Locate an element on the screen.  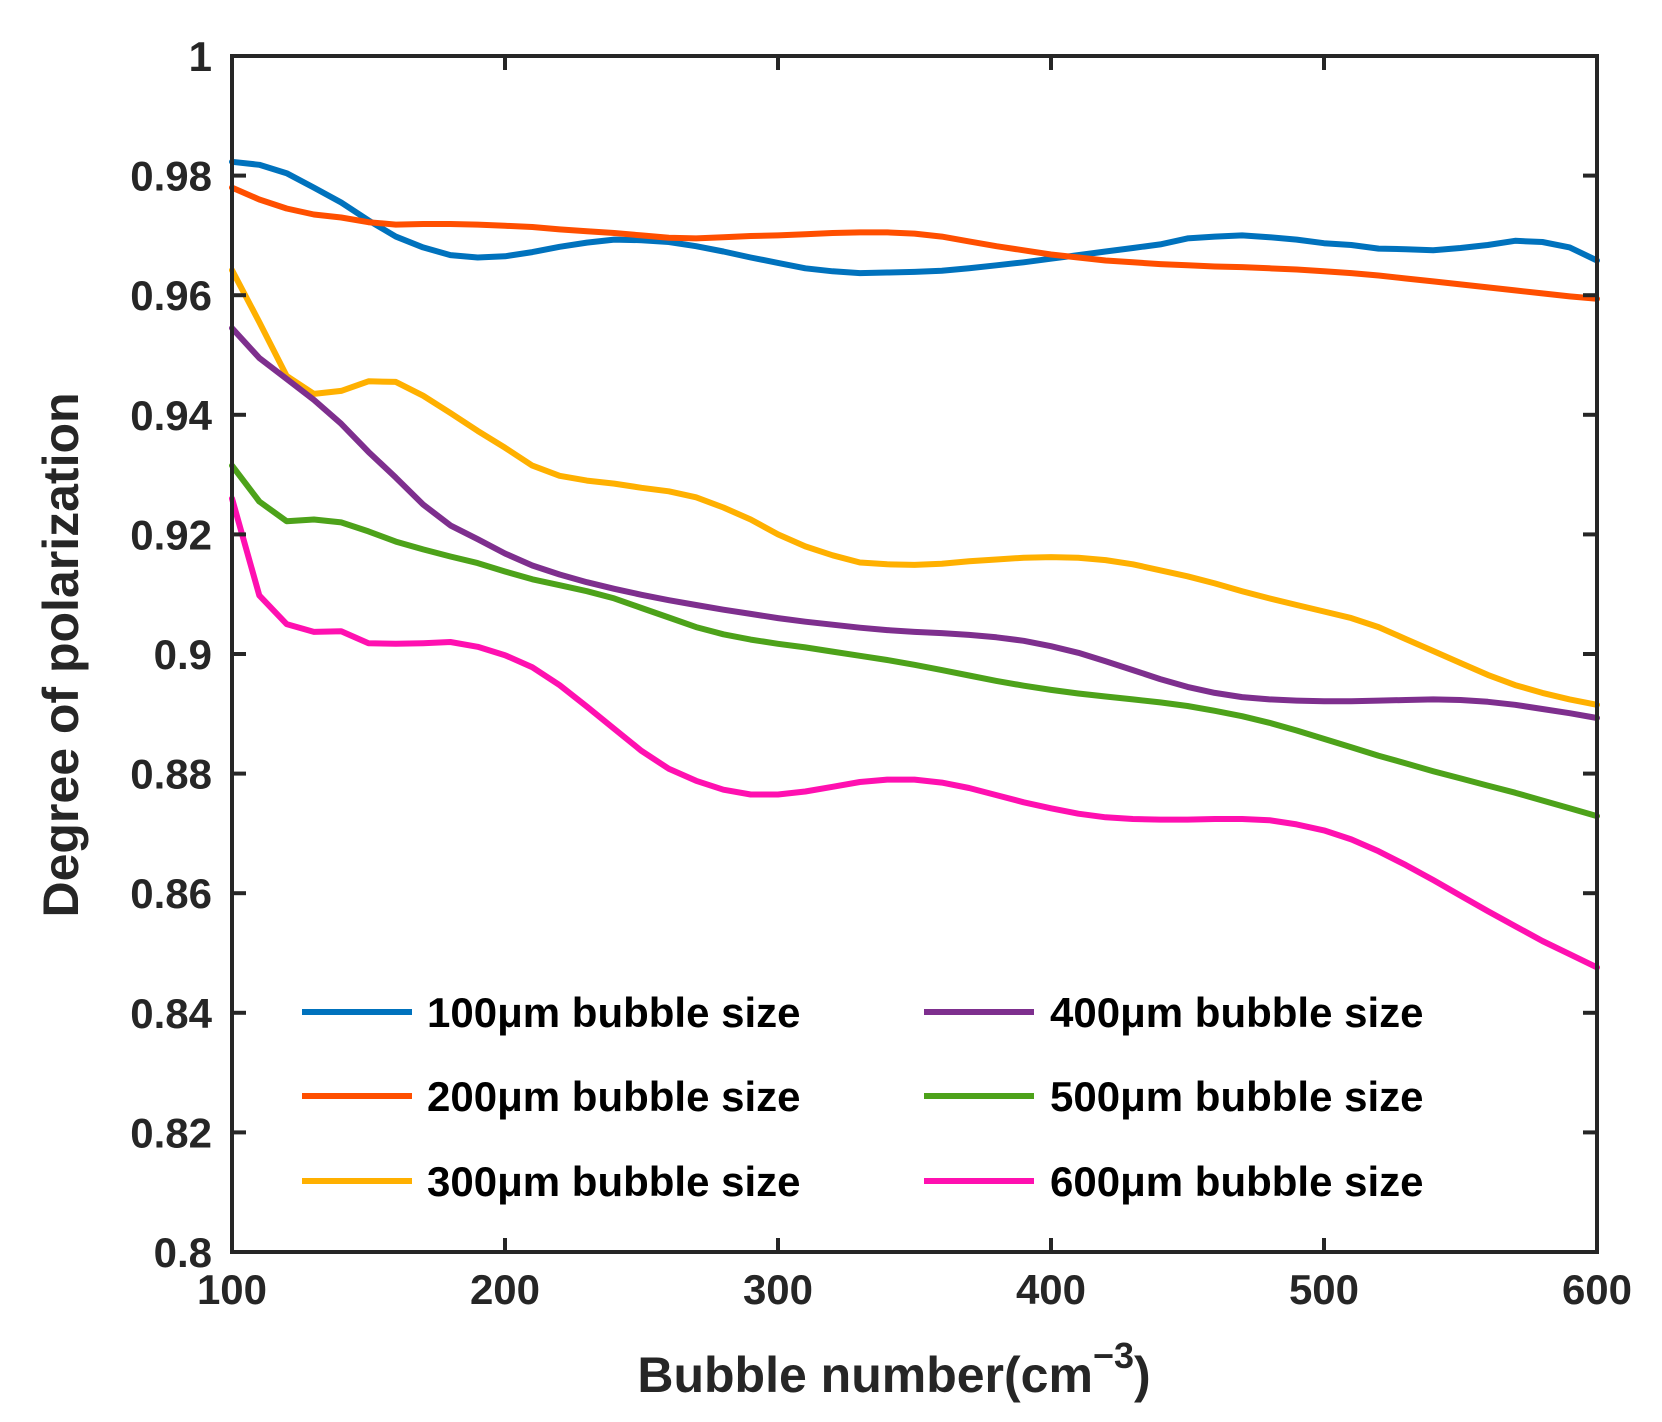
x-tick-label: 600 is located at coordinates (1597, 1289).